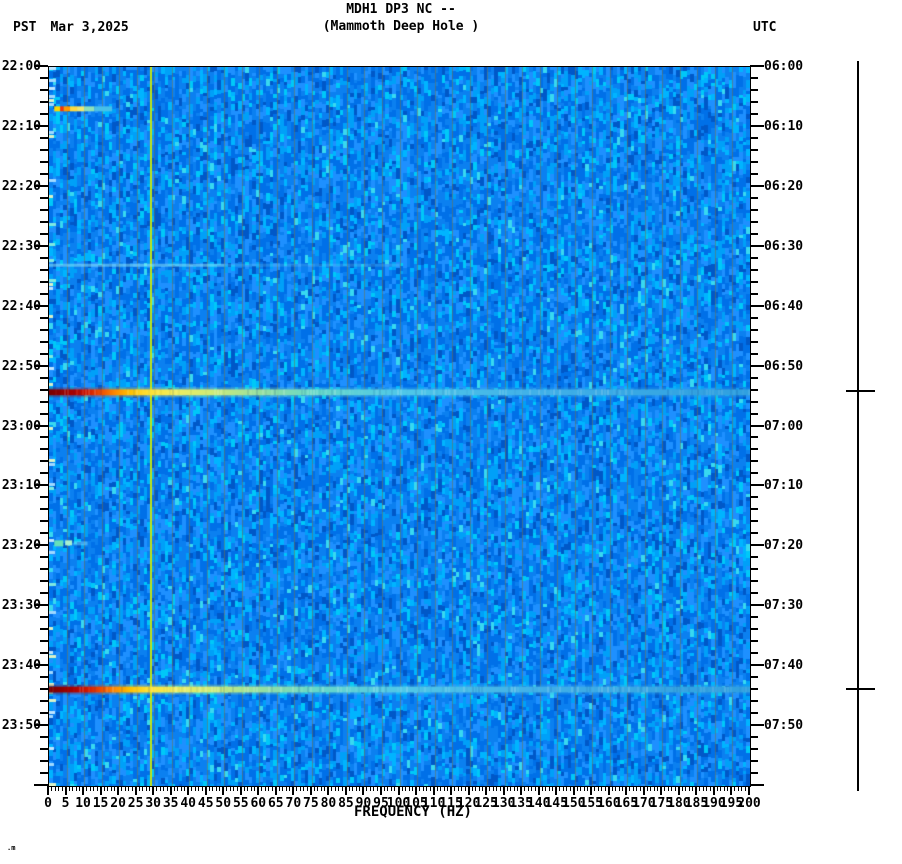  What do you see at coordinates (451, 803) in the screenshot?
I see `freq-tick-label: 115` at bounding box center [451, 803].